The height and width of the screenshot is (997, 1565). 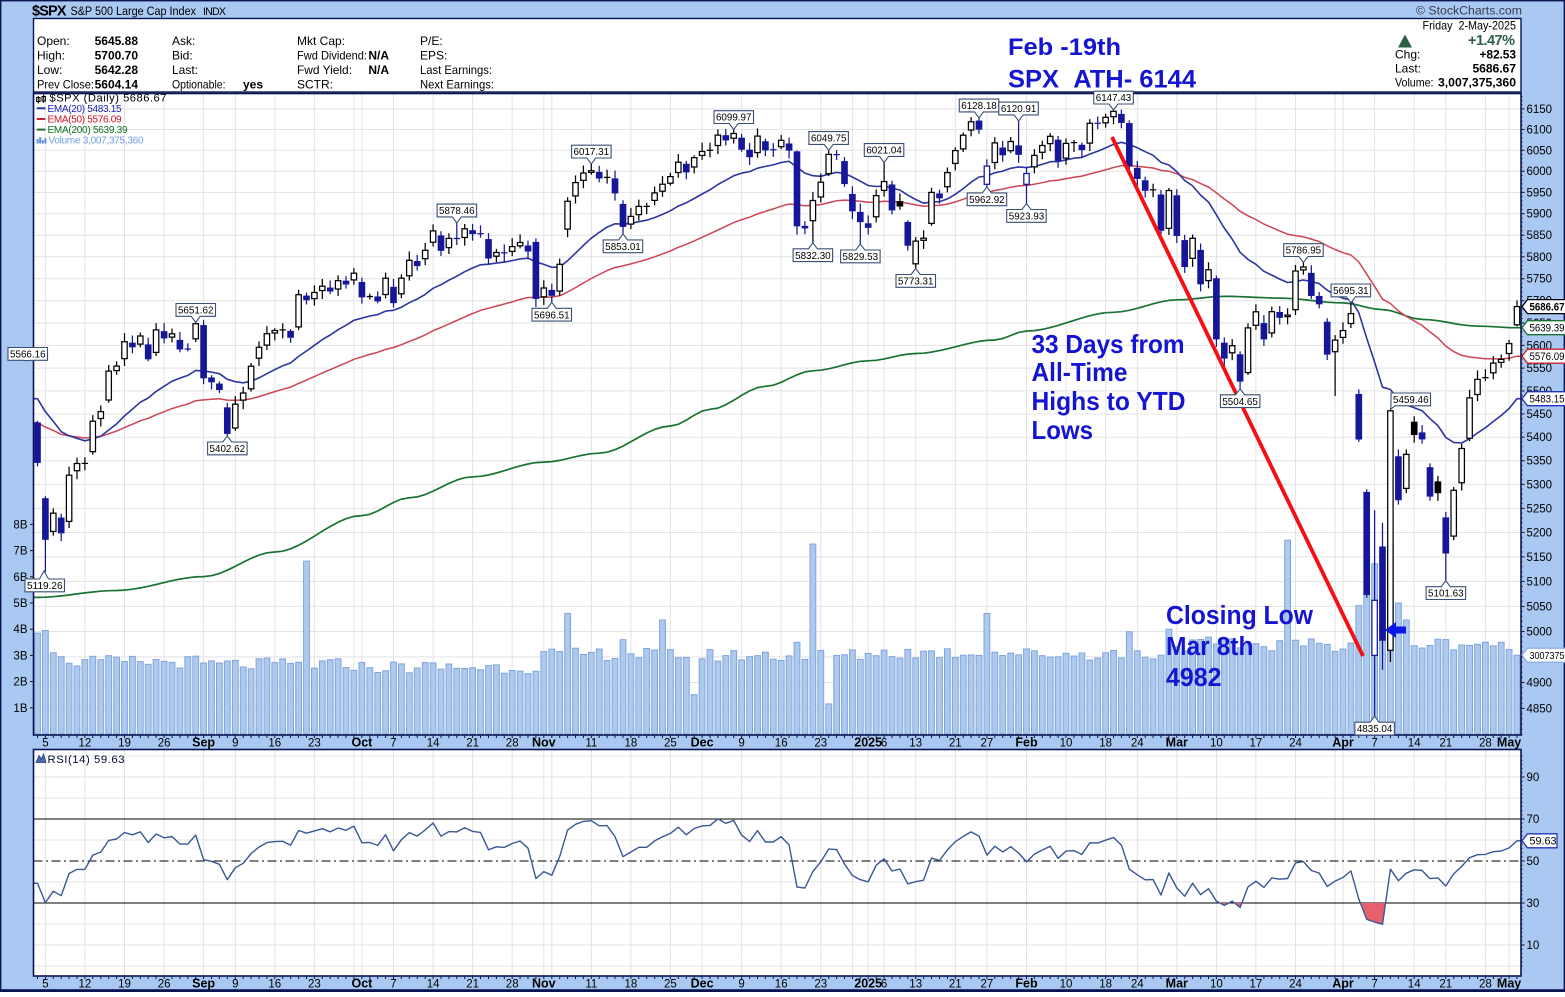 I want to click on svg-text: 5923.93, so click(x=1027, y=217).